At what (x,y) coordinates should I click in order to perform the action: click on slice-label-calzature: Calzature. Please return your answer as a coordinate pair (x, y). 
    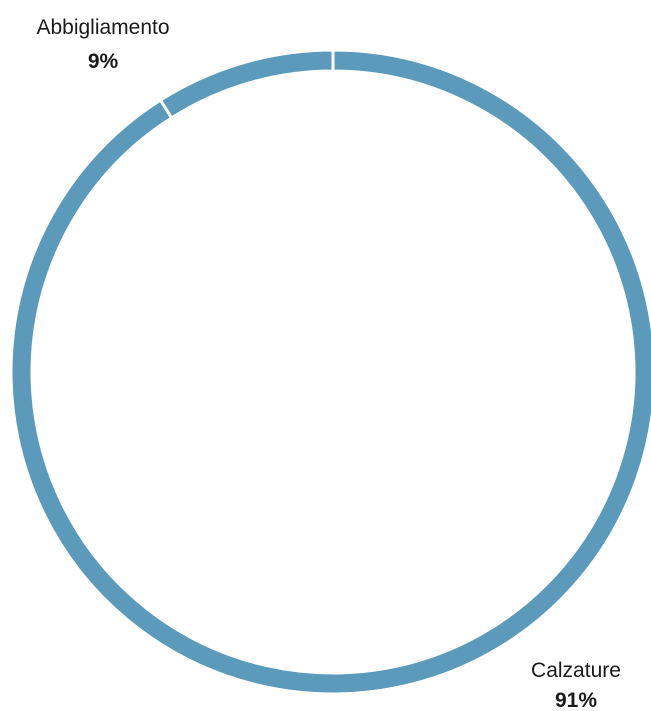
    Looking at the image, I should click on (576, 670).